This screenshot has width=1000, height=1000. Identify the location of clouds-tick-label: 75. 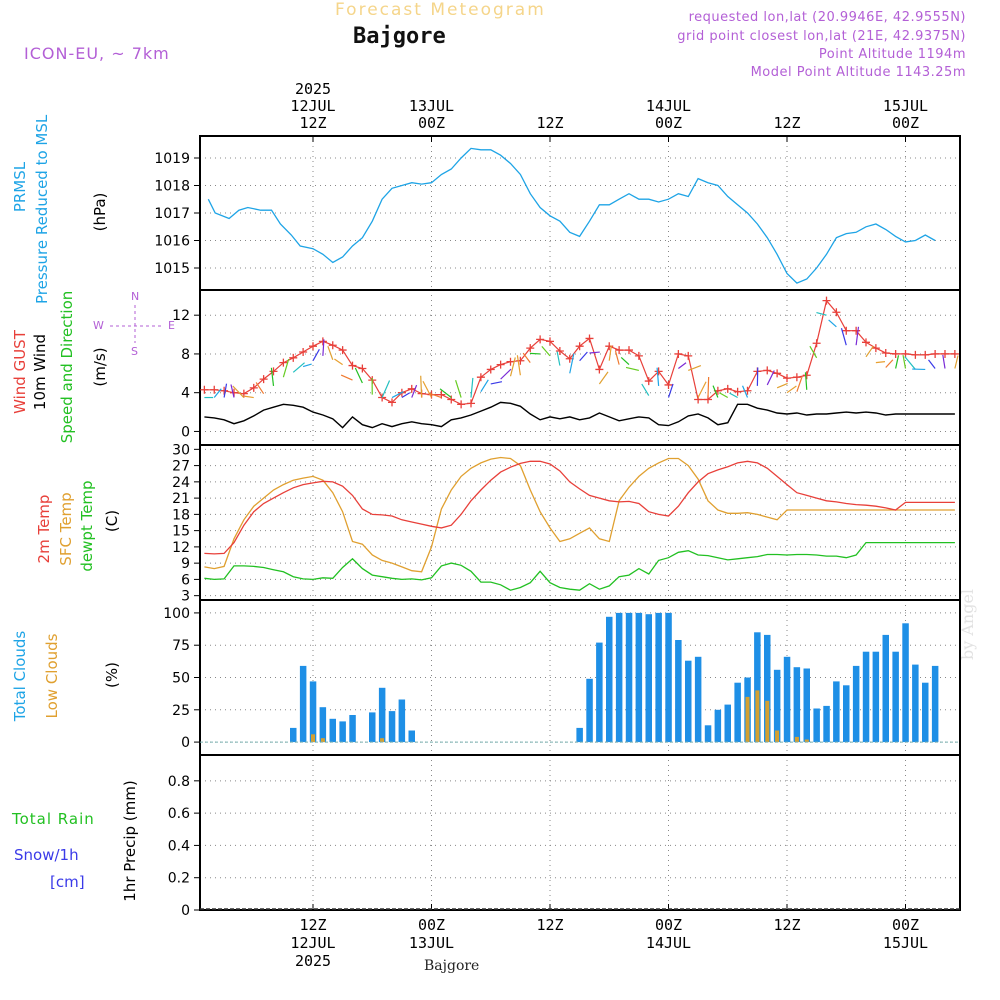
(181, 646).